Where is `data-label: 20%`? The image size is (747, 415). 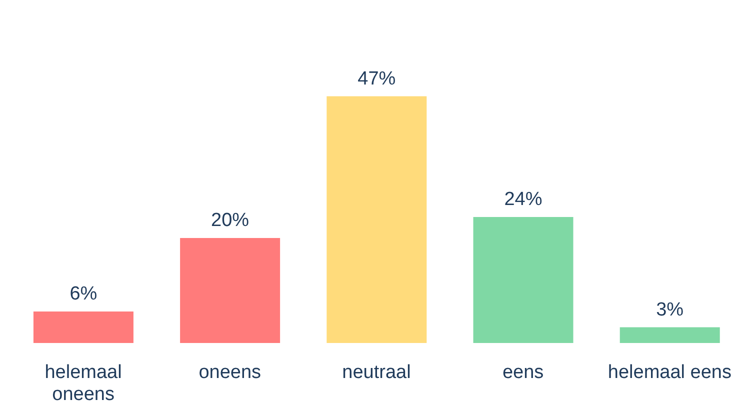 data-label: 20% is located at coordinates (230, 220).